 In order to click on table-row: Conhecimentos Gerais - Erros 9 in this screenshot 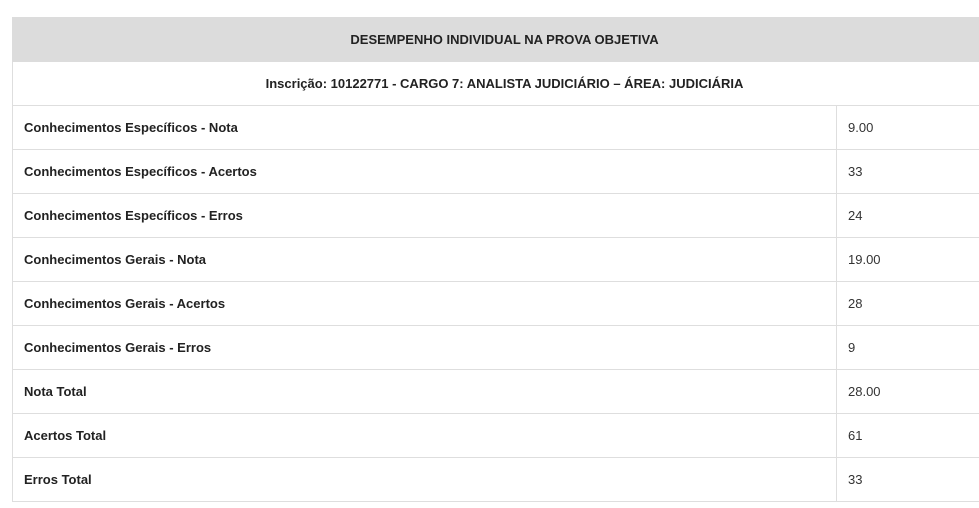, I will do `click(495, 347)`.